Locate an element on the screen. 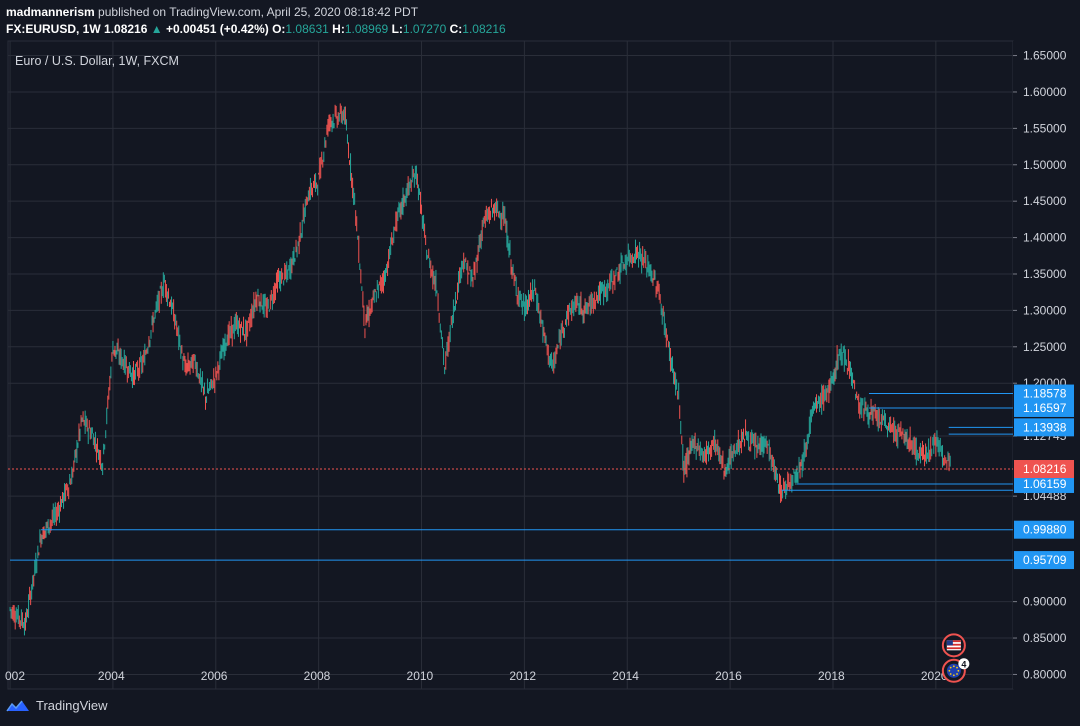  level-price-label: 0.99880 is located at coordinates (1045, 530).